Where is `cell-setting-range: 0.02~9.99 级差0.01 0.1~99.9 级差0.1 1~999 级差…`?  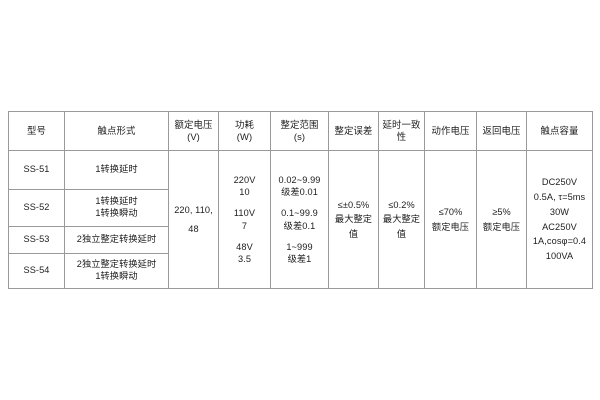
cell-setting-range: 0.02~9.99 级差0.01 0.1~99.9 级差0.1 1~999 级差… is located at coordinates (299, 219).